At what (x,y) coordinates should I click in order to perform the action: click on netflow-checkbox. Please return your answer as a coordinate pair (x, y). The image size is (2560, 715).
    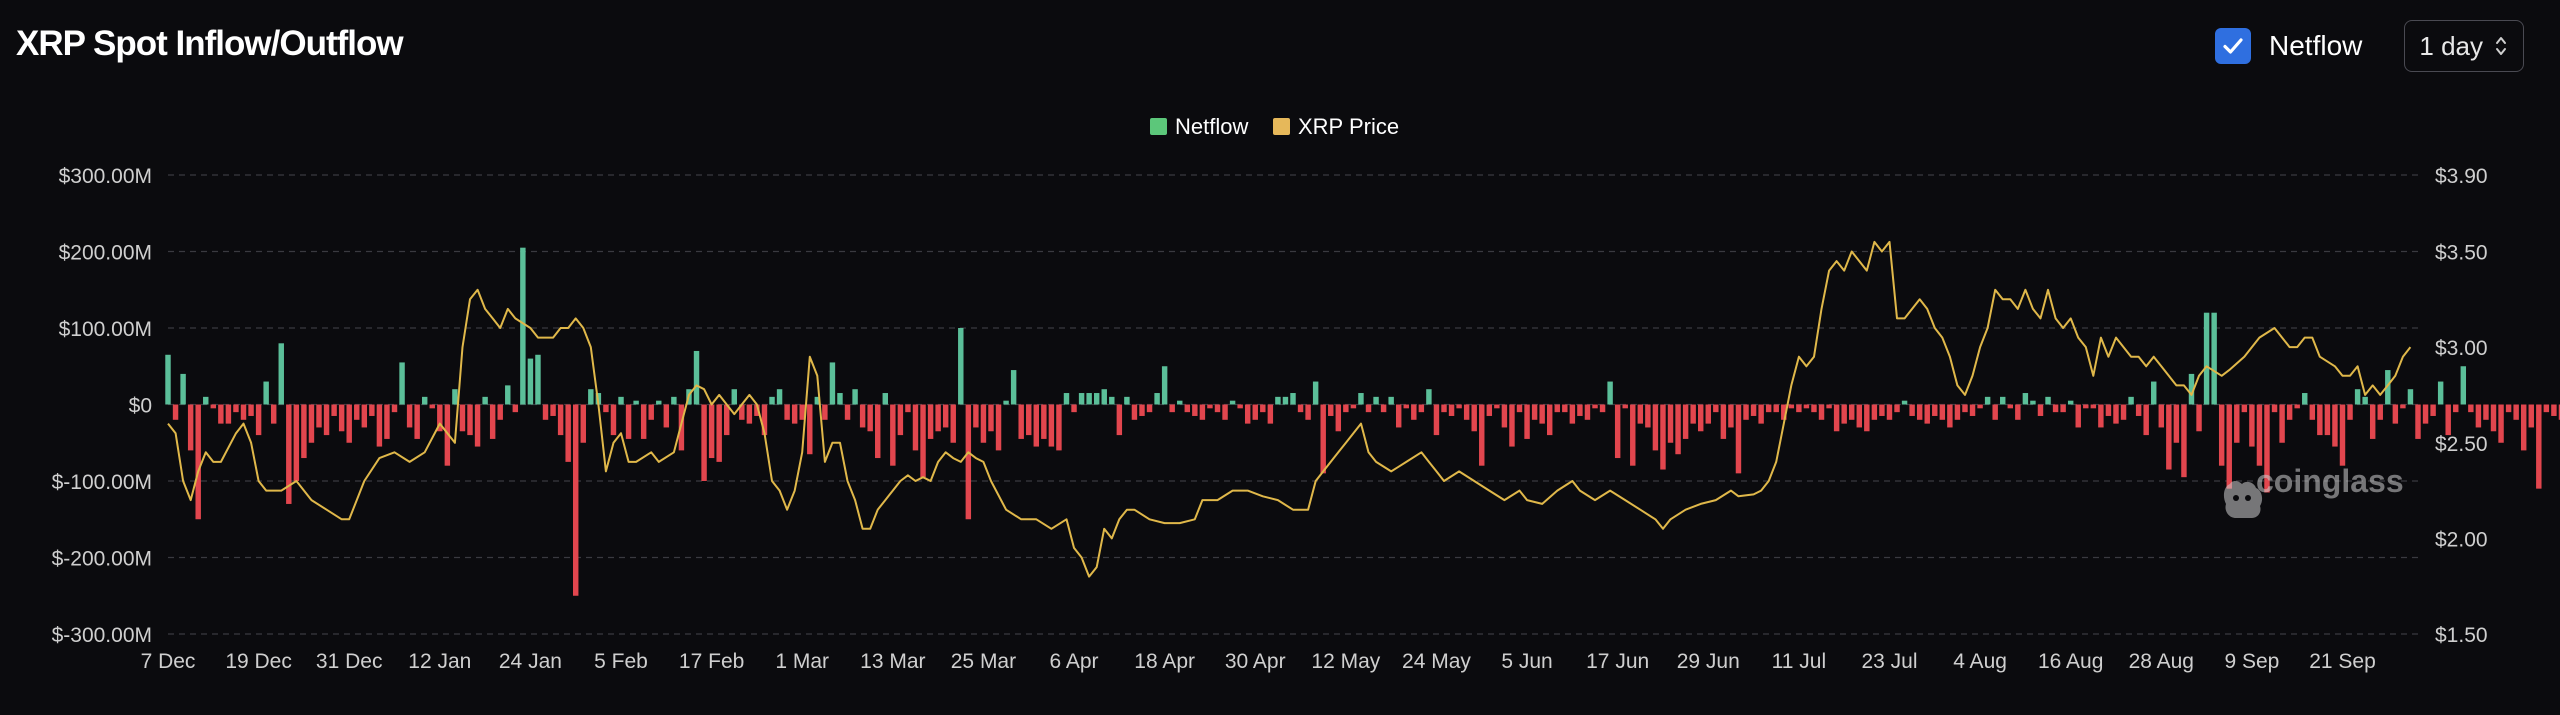
    Looking at the image, I should click on (2233, 46).